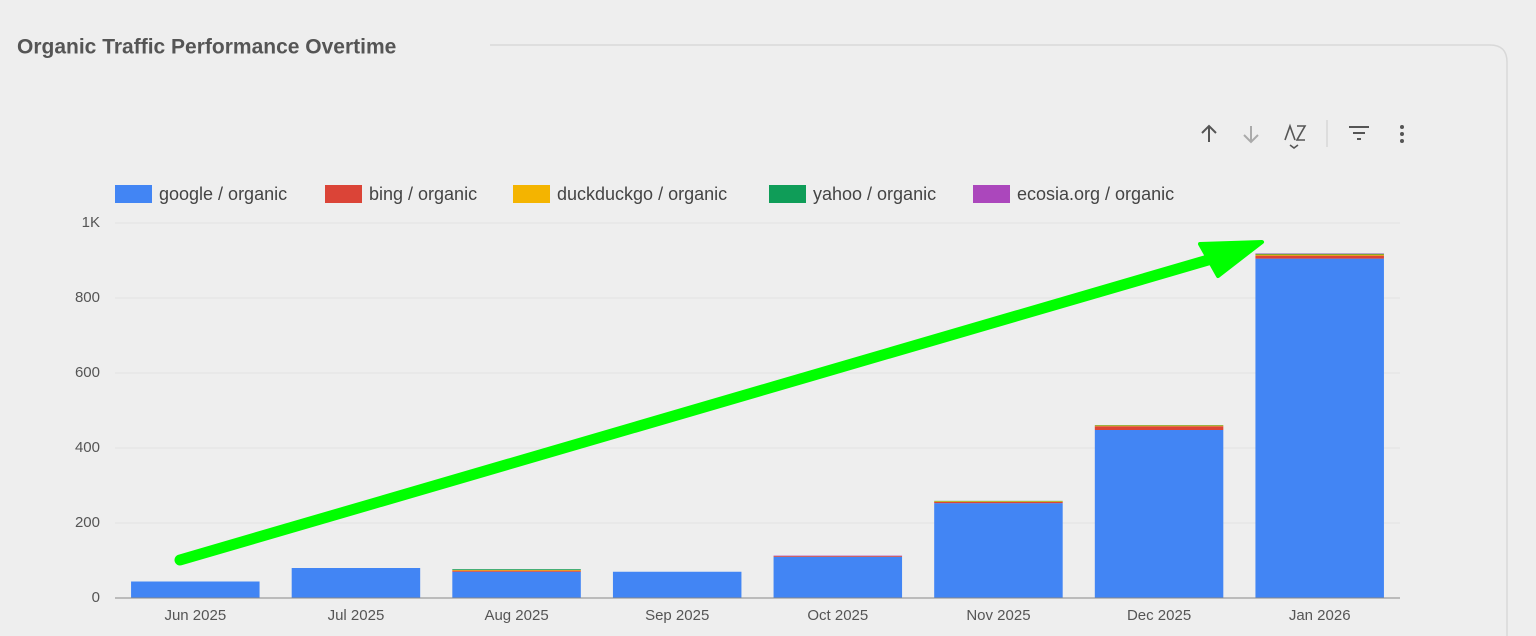 This screenshot has width=1536, height=636. What do you see at coordinates (1359, 133) in the screenshot?
I see `filter-icon` at bounding box center [1359, 133].